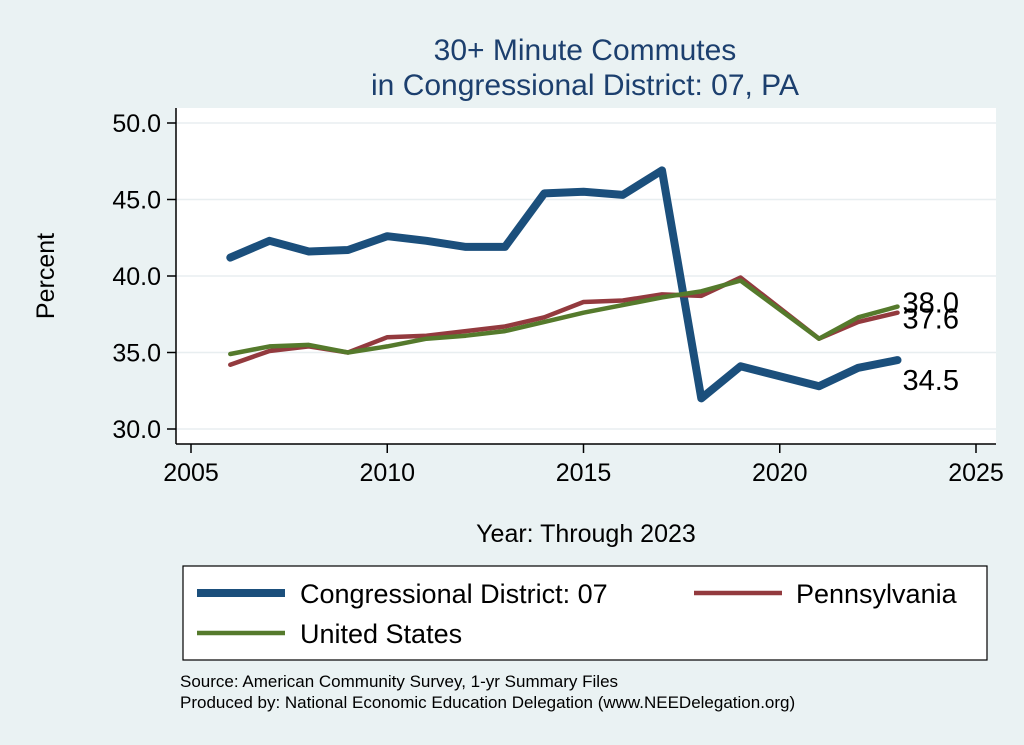  What do you see at coordinates (136, 277) in the screenshot?
I see `y-tick-label: 40.0` at bounding box center [136, 277].